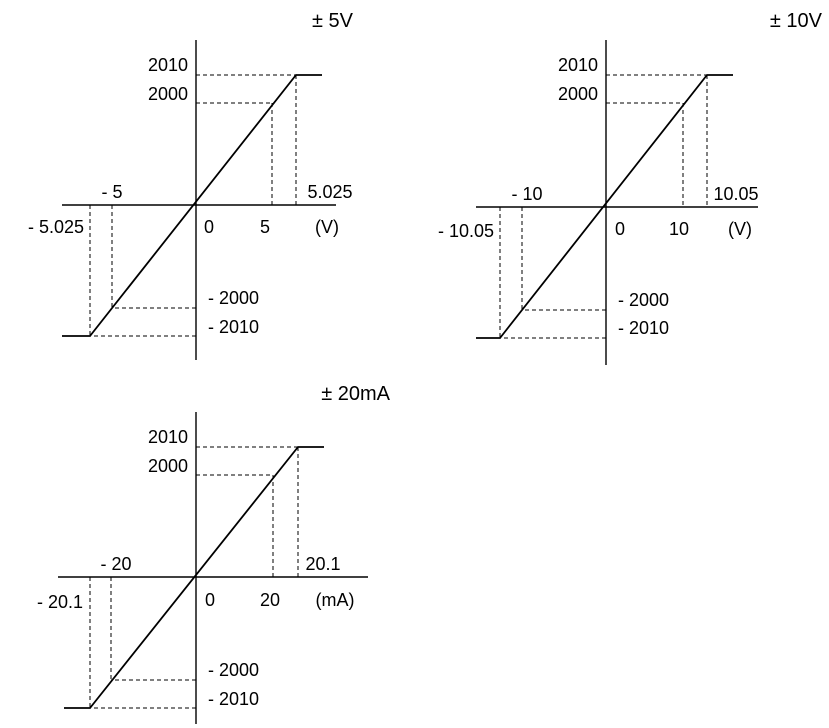 The width and height of the screenshot is (829, 728). Describe the element at coordinates (355, 394) in the screenshot. I see `chart-title: ± 20mA` at that location.